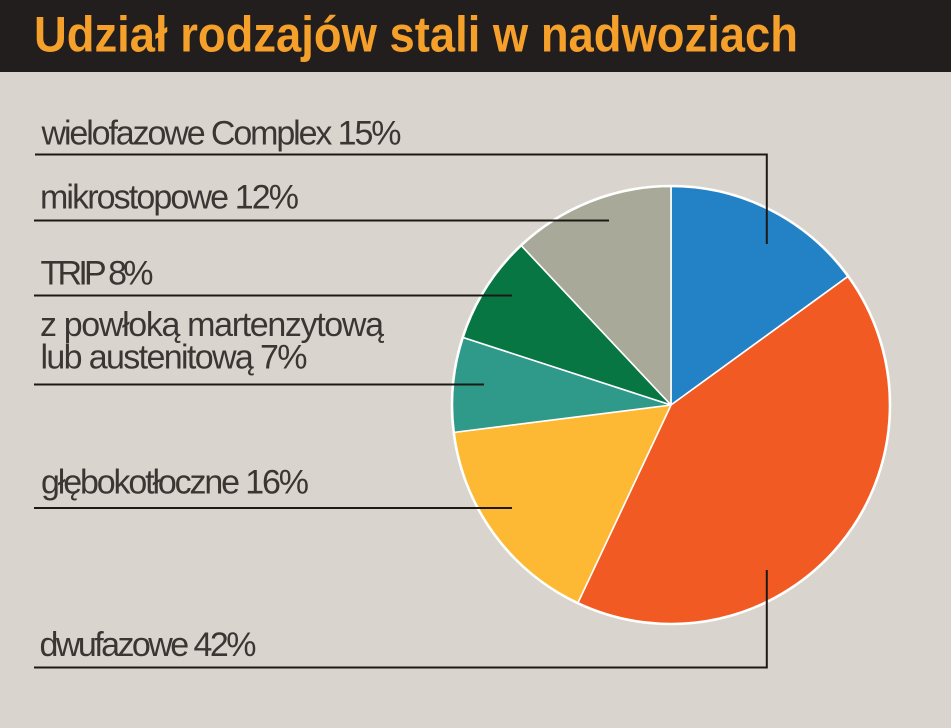  What do you see at coordinates (416, 34) in the screenshot?
I see `svg-text:Udział rodzajów stali w nadwoz: Udział rodzajów stali w nadwoziach` at bounding box center [416, 34].